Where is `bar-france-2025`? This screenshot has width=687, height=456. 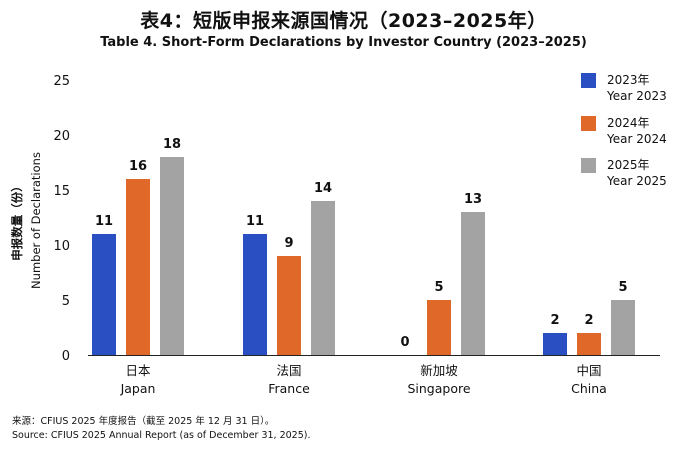 bar-france-2025 is located at coordinates (323, 278).